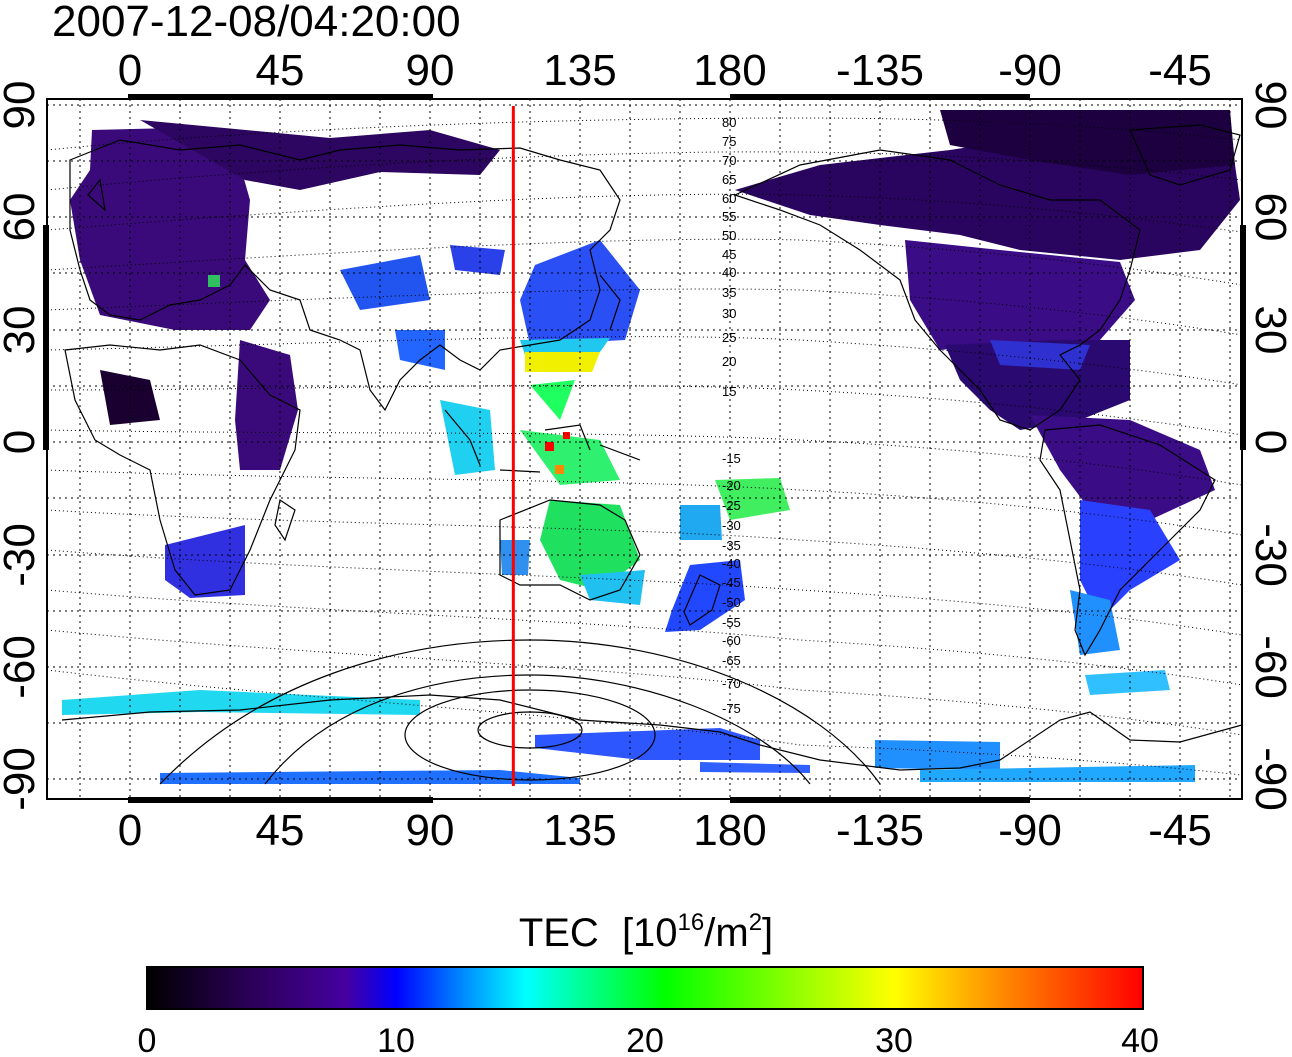 This screenshot has width=1292, height=1057. Describe the element at coordinates (755, 767) in the screenshot. I see `tec-patch-antarctic-ross` at that location.